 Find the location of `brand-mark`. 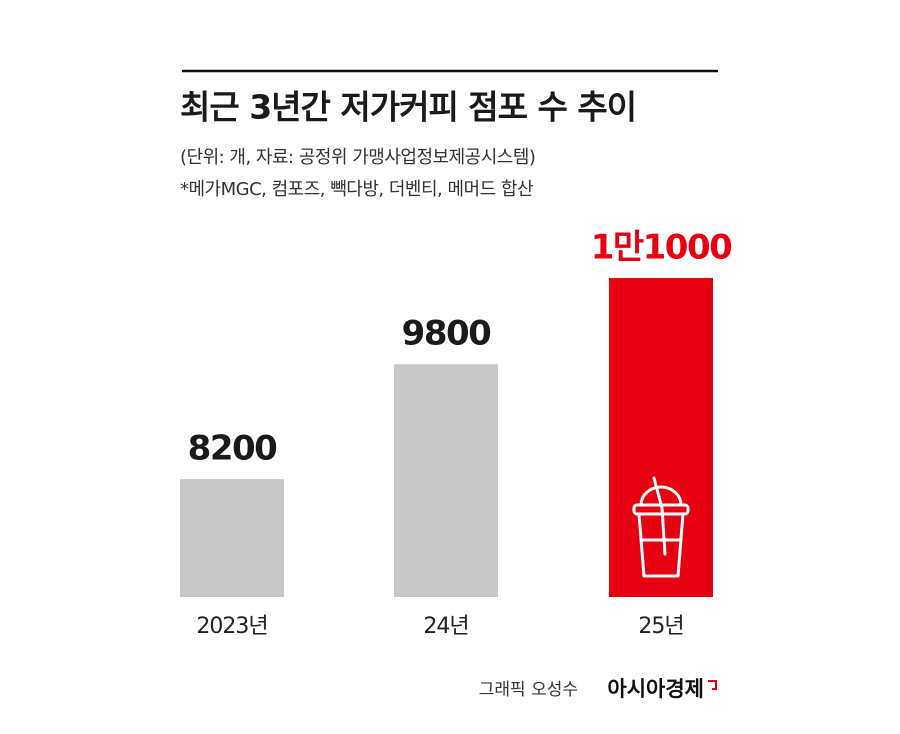

brand-mark is located at coordinates (712, 685).